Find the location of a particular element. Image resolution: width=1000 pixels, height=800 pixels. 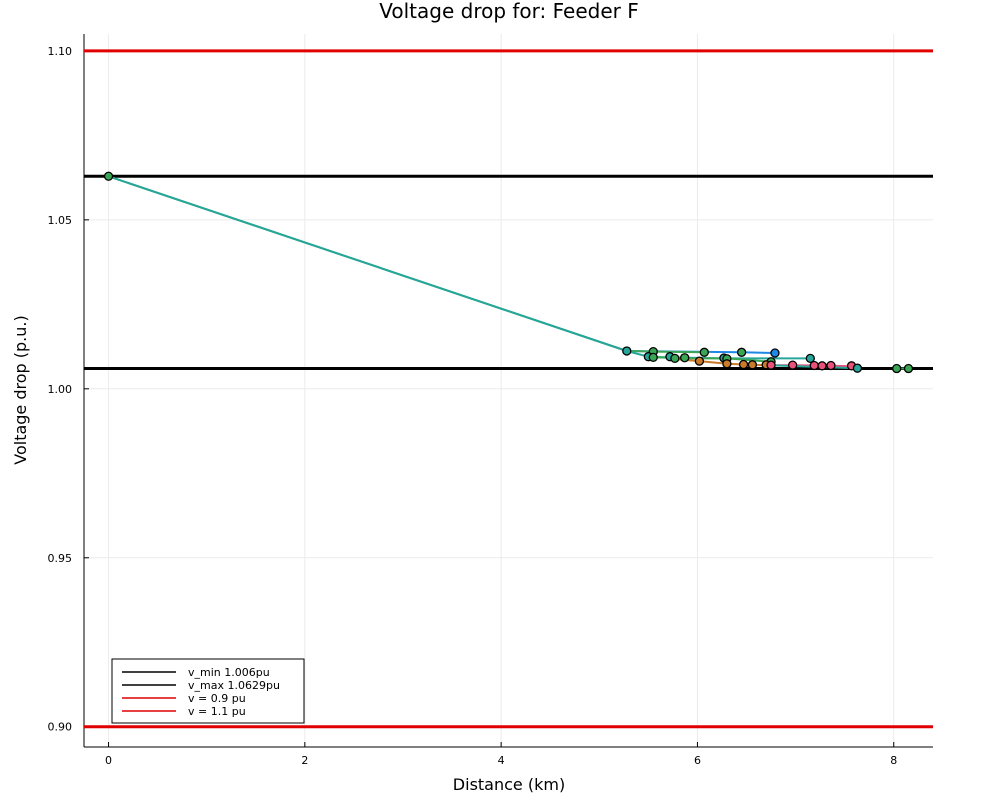

legend-label-0: v_min 1.006pu is located at coordinates (229, 672).